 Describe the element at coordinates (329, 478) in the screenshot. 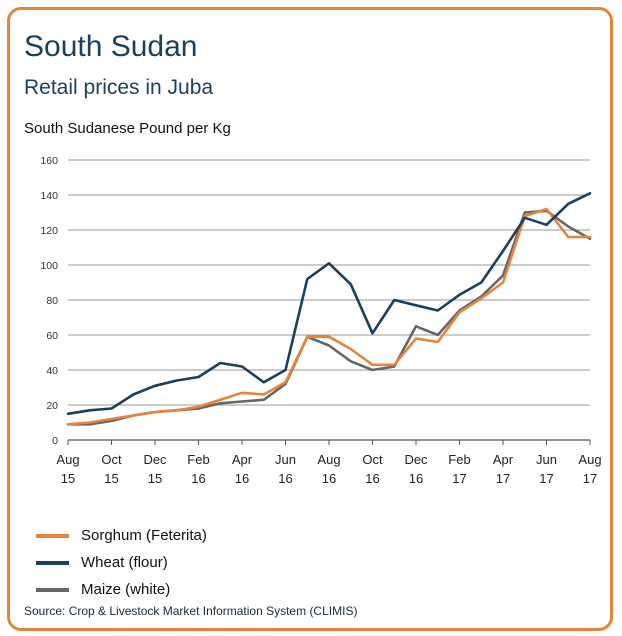

I see `x-tick-label-6-year: 16` at that location.